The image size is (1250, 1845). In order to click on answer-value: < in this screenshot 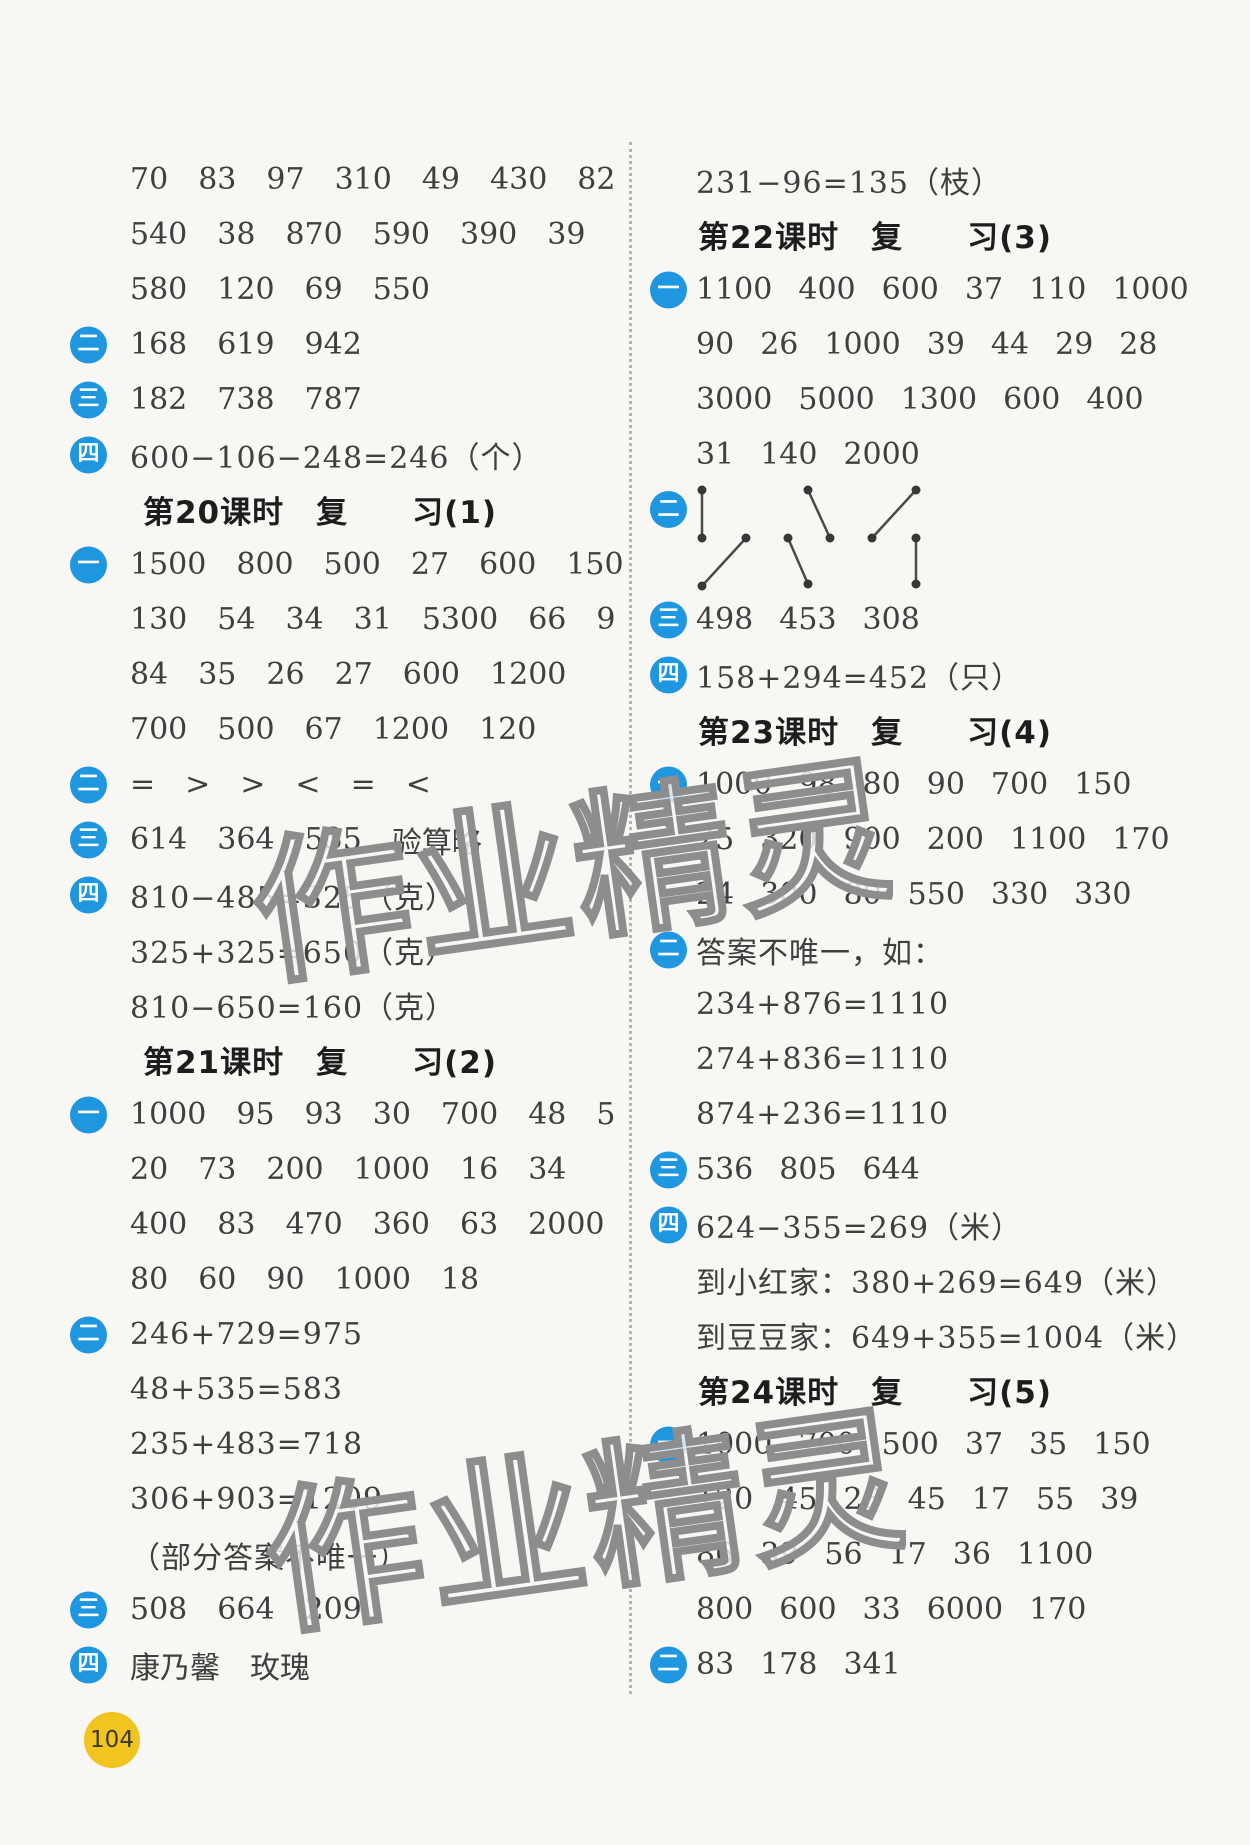, I will do `click(418, 784)`.